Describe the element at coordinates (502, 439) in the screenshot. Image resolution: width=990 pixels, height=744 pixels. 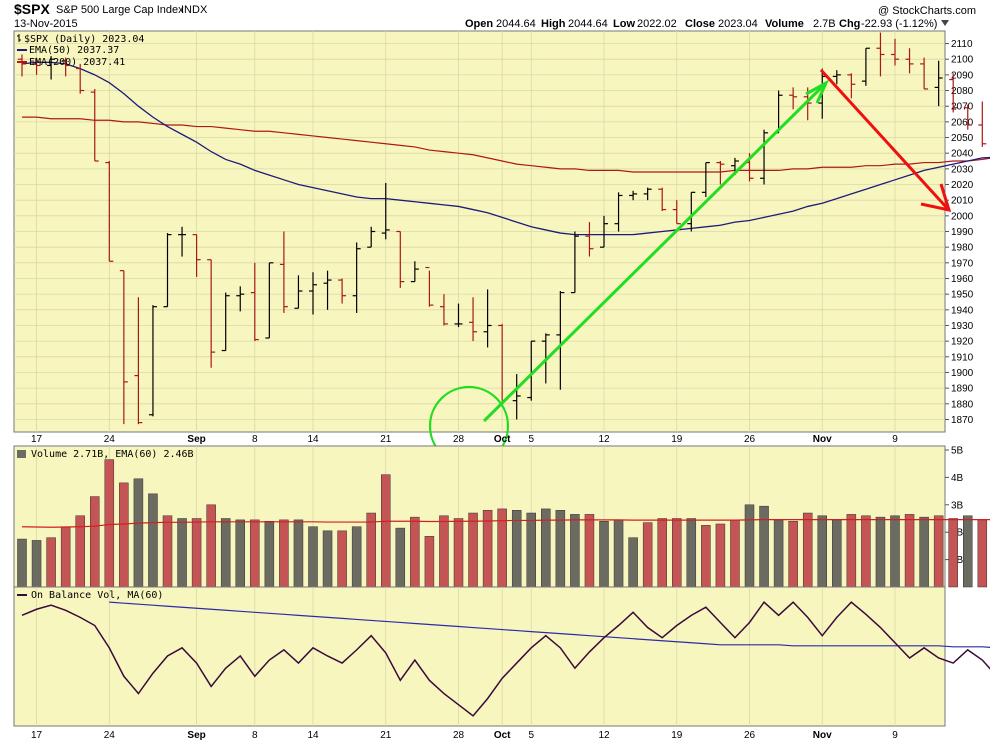
I see `x-tick-label-top: Oct` at that location.